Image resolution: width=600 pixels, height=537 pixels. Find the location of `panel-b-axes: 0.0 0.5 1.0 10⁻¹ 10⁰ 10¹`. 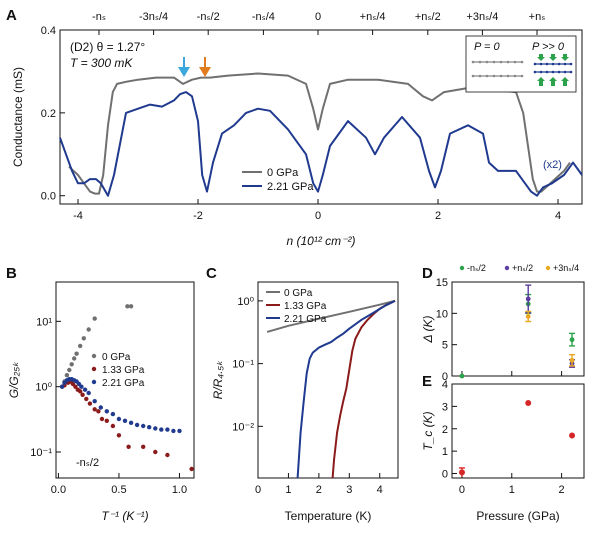

panel-b-axes: 0.0 0.5 1.0 10⁻¹ 10⁰ 10¹ is located at coordinates (108, 406).